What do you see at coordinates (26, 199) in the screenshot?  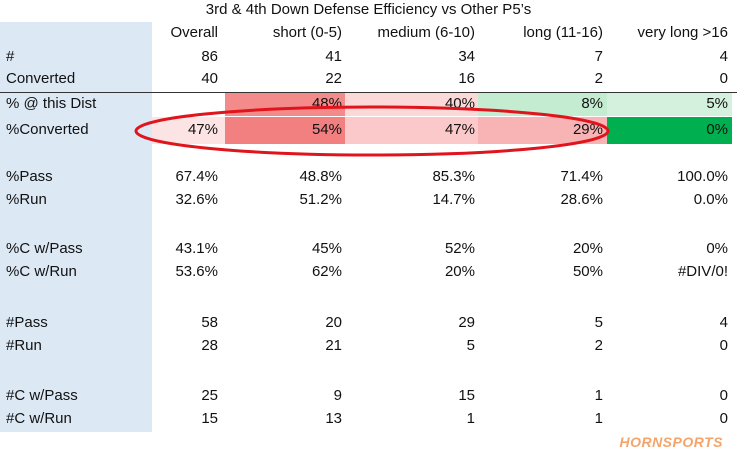 I see `row-label: %Run` at bounding box center [26, 199].